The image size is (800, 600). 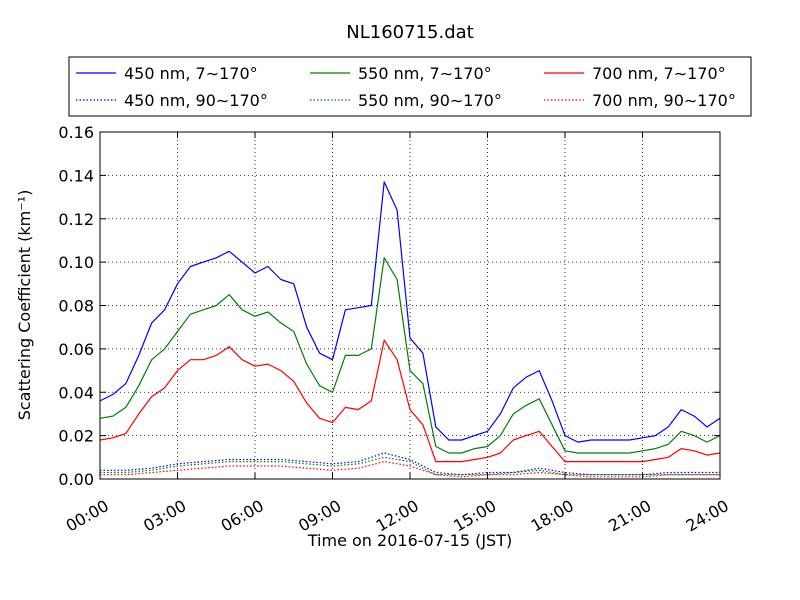 What do you see at coordinates (76, 479) in the screenshot?
I see `y-tick-label: 0.00` at bounding box center [76, 479].